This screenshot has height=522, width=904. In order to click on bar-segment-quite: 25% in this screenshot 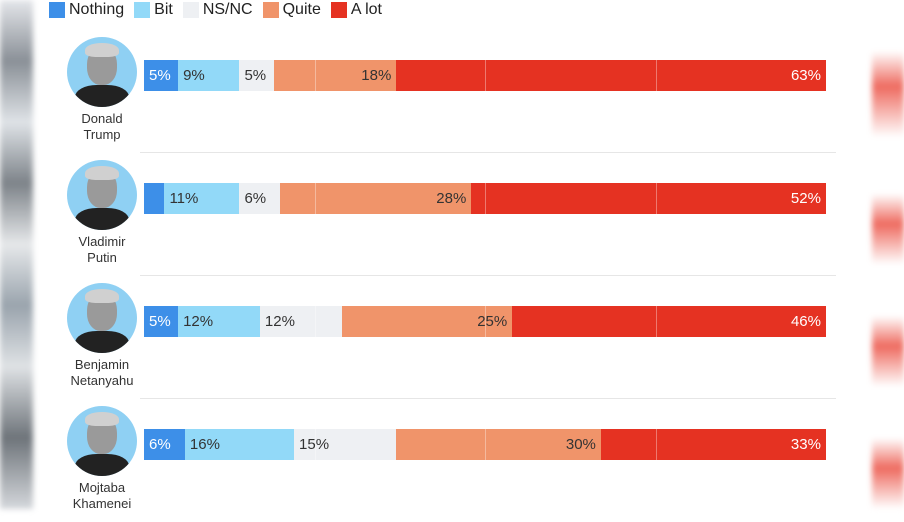, I will do `click(427, 321)`.